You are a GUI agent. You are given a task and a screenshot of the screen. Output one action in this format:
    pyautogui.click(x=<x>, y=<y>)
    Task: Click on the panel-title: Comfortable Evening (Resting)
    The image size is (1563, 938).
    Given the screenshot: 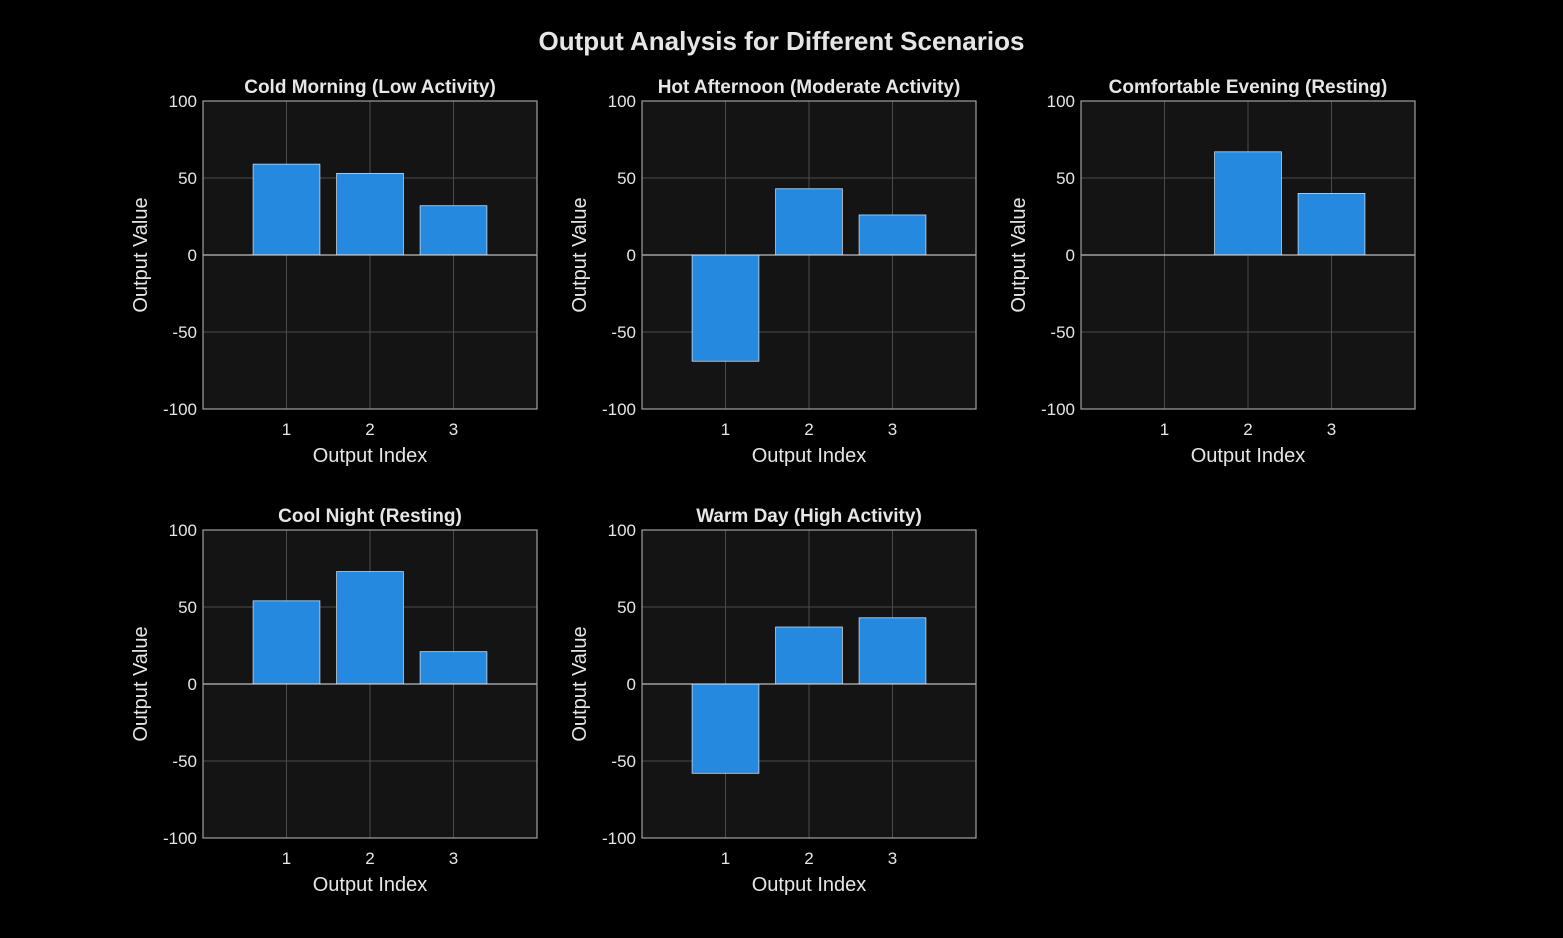 What is the action you would take?
    pyautogui.click(x=1248, y=87)
    